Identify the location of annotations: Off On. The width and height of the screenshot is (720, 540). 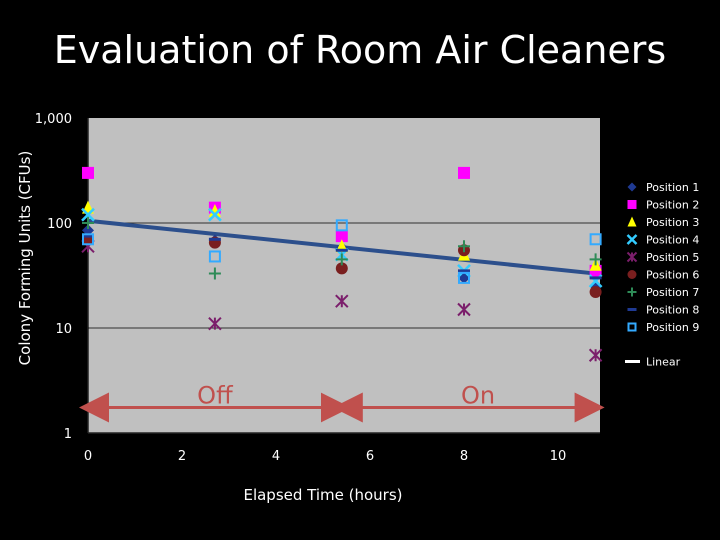
(342, 402).